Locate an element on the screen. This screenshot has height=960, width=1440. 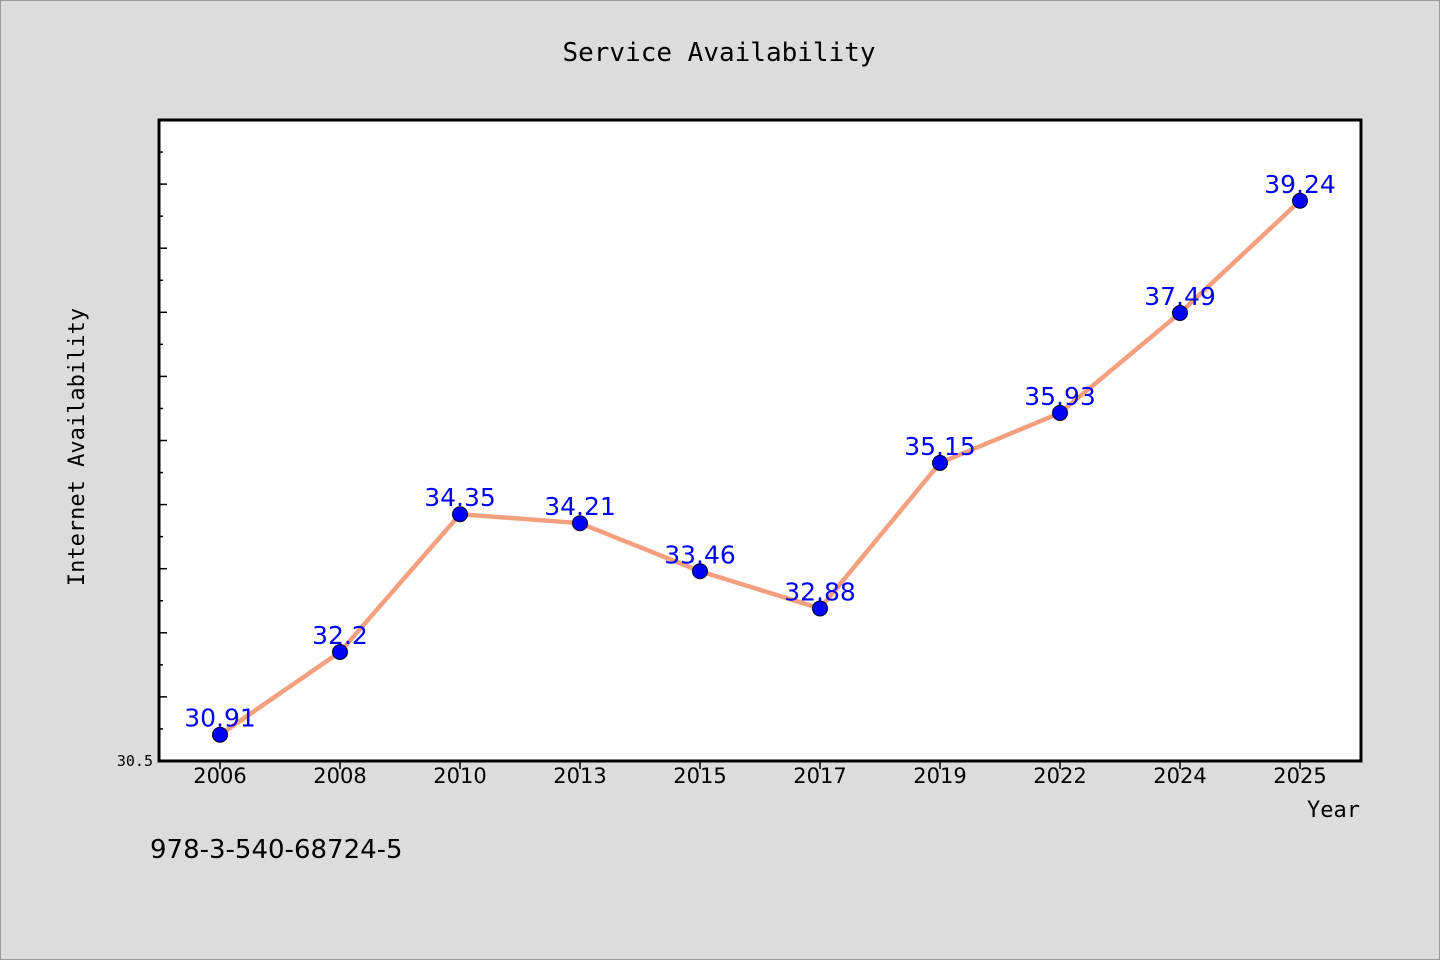
data-label: 33.46 is located at coordinates (700, 554).